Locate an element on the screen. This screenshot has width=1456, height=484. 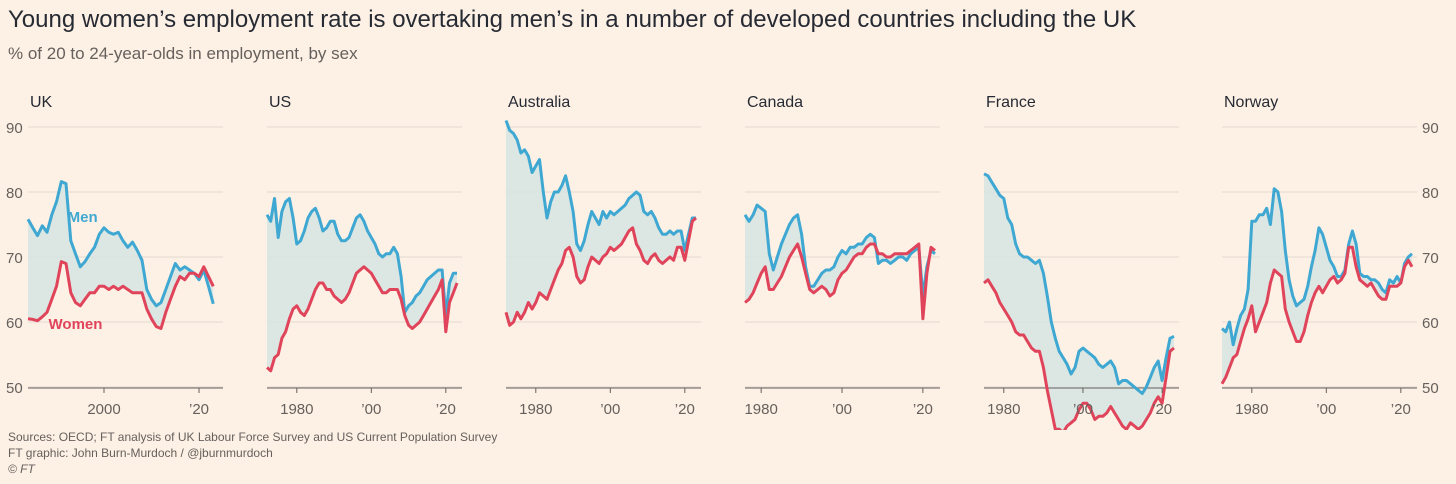
x-tick-label: 2000 is located at coordinates (103, 409).